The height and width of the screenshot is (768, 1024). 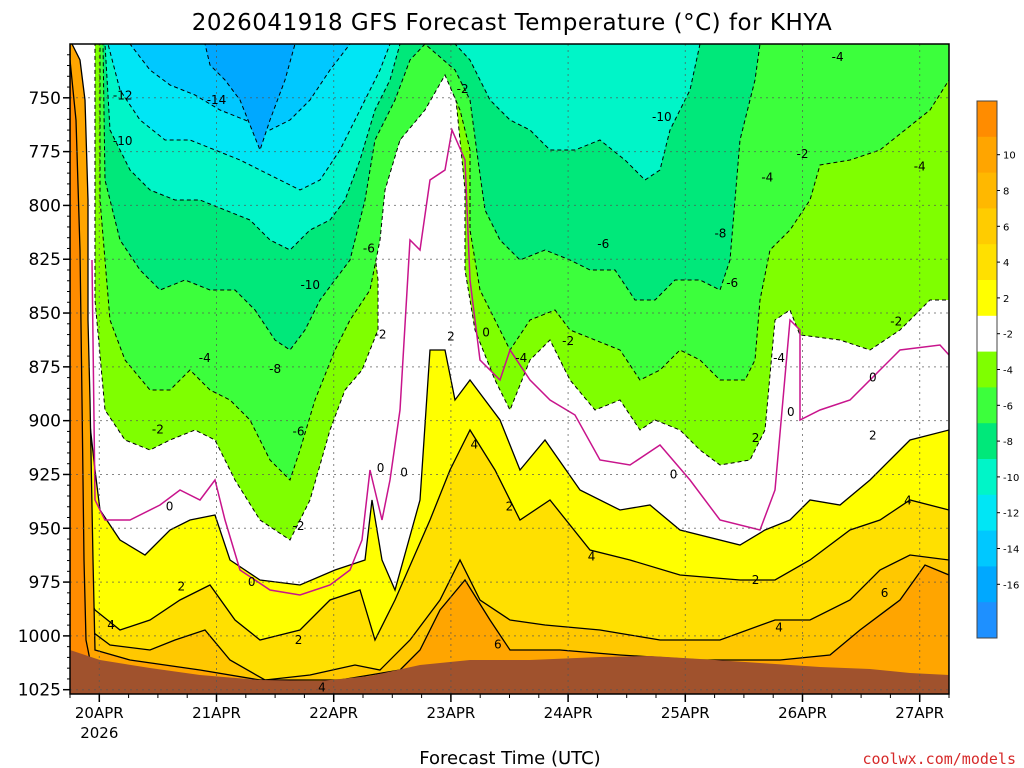 I want to click on x-tick-label: 22APR, so click(x=333, y=713).